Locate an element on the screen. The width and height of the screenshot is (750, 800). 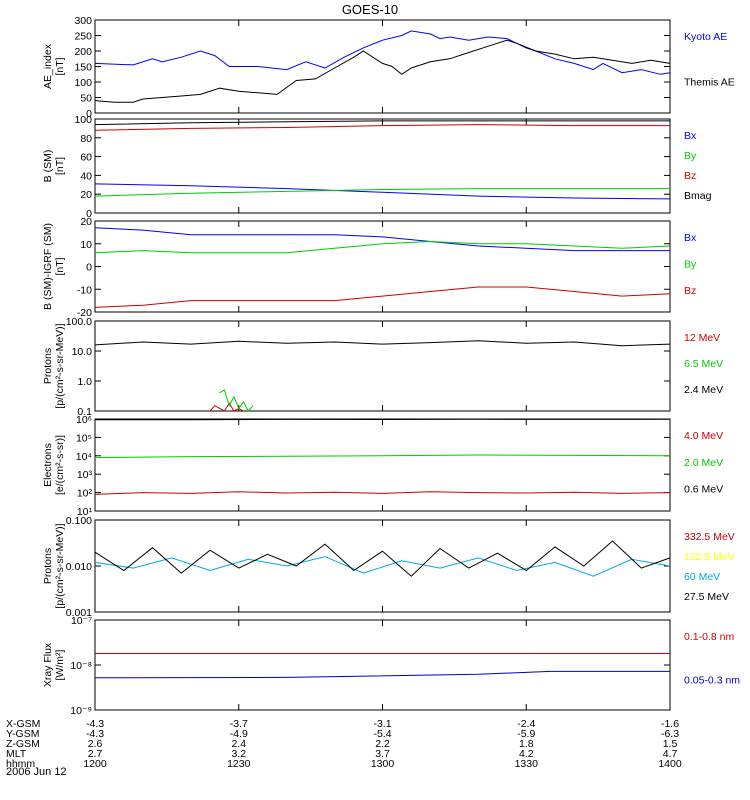
legend-entry: 122.5 MeV is located at coordinates (709, 557).